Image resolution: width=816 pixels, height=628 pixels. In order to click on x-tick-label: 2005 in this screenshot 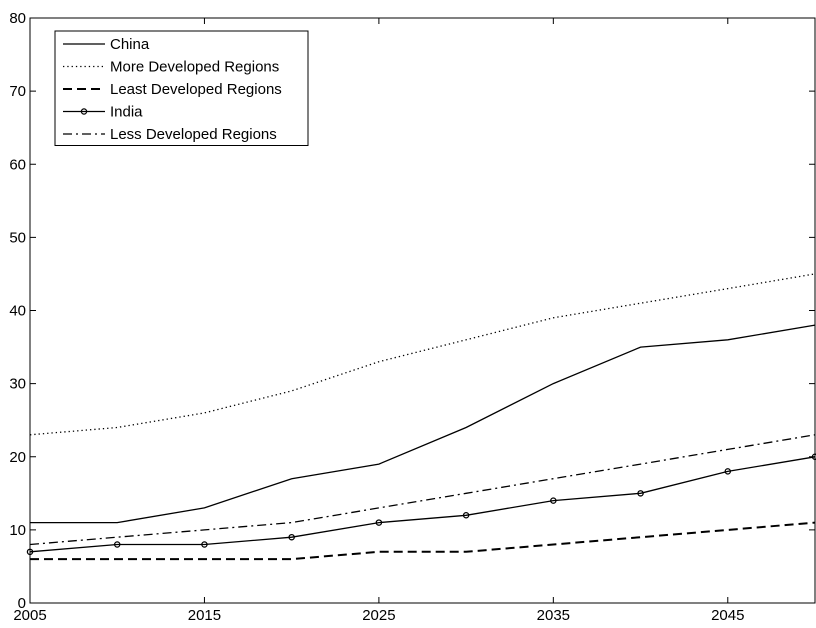, I will do `click(29, 615)`.